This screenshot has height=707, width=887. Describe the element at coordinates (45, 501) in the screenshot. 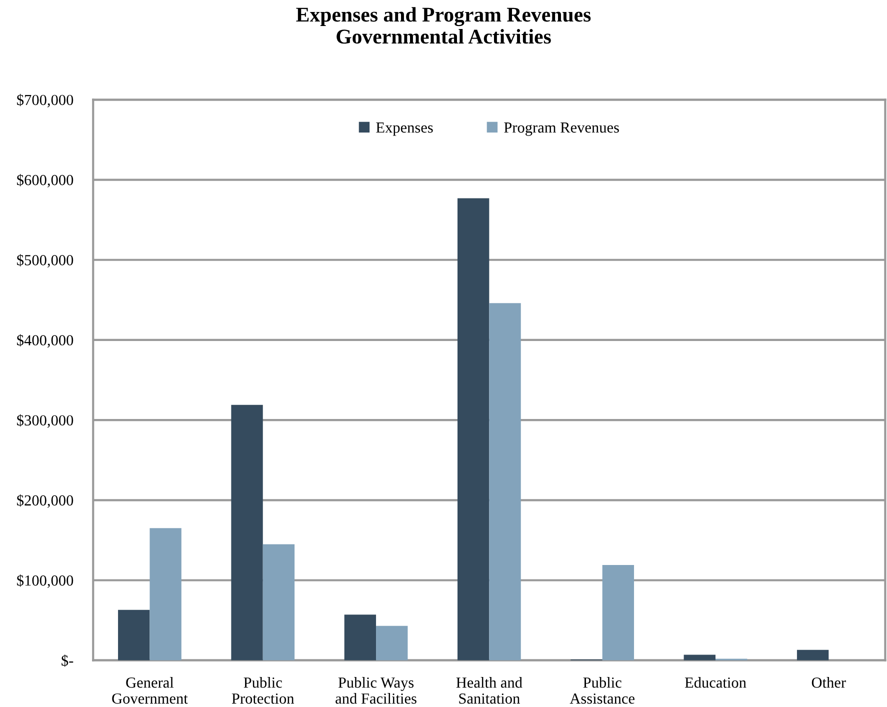

I see `y-tick-label: $200,000` at that location.